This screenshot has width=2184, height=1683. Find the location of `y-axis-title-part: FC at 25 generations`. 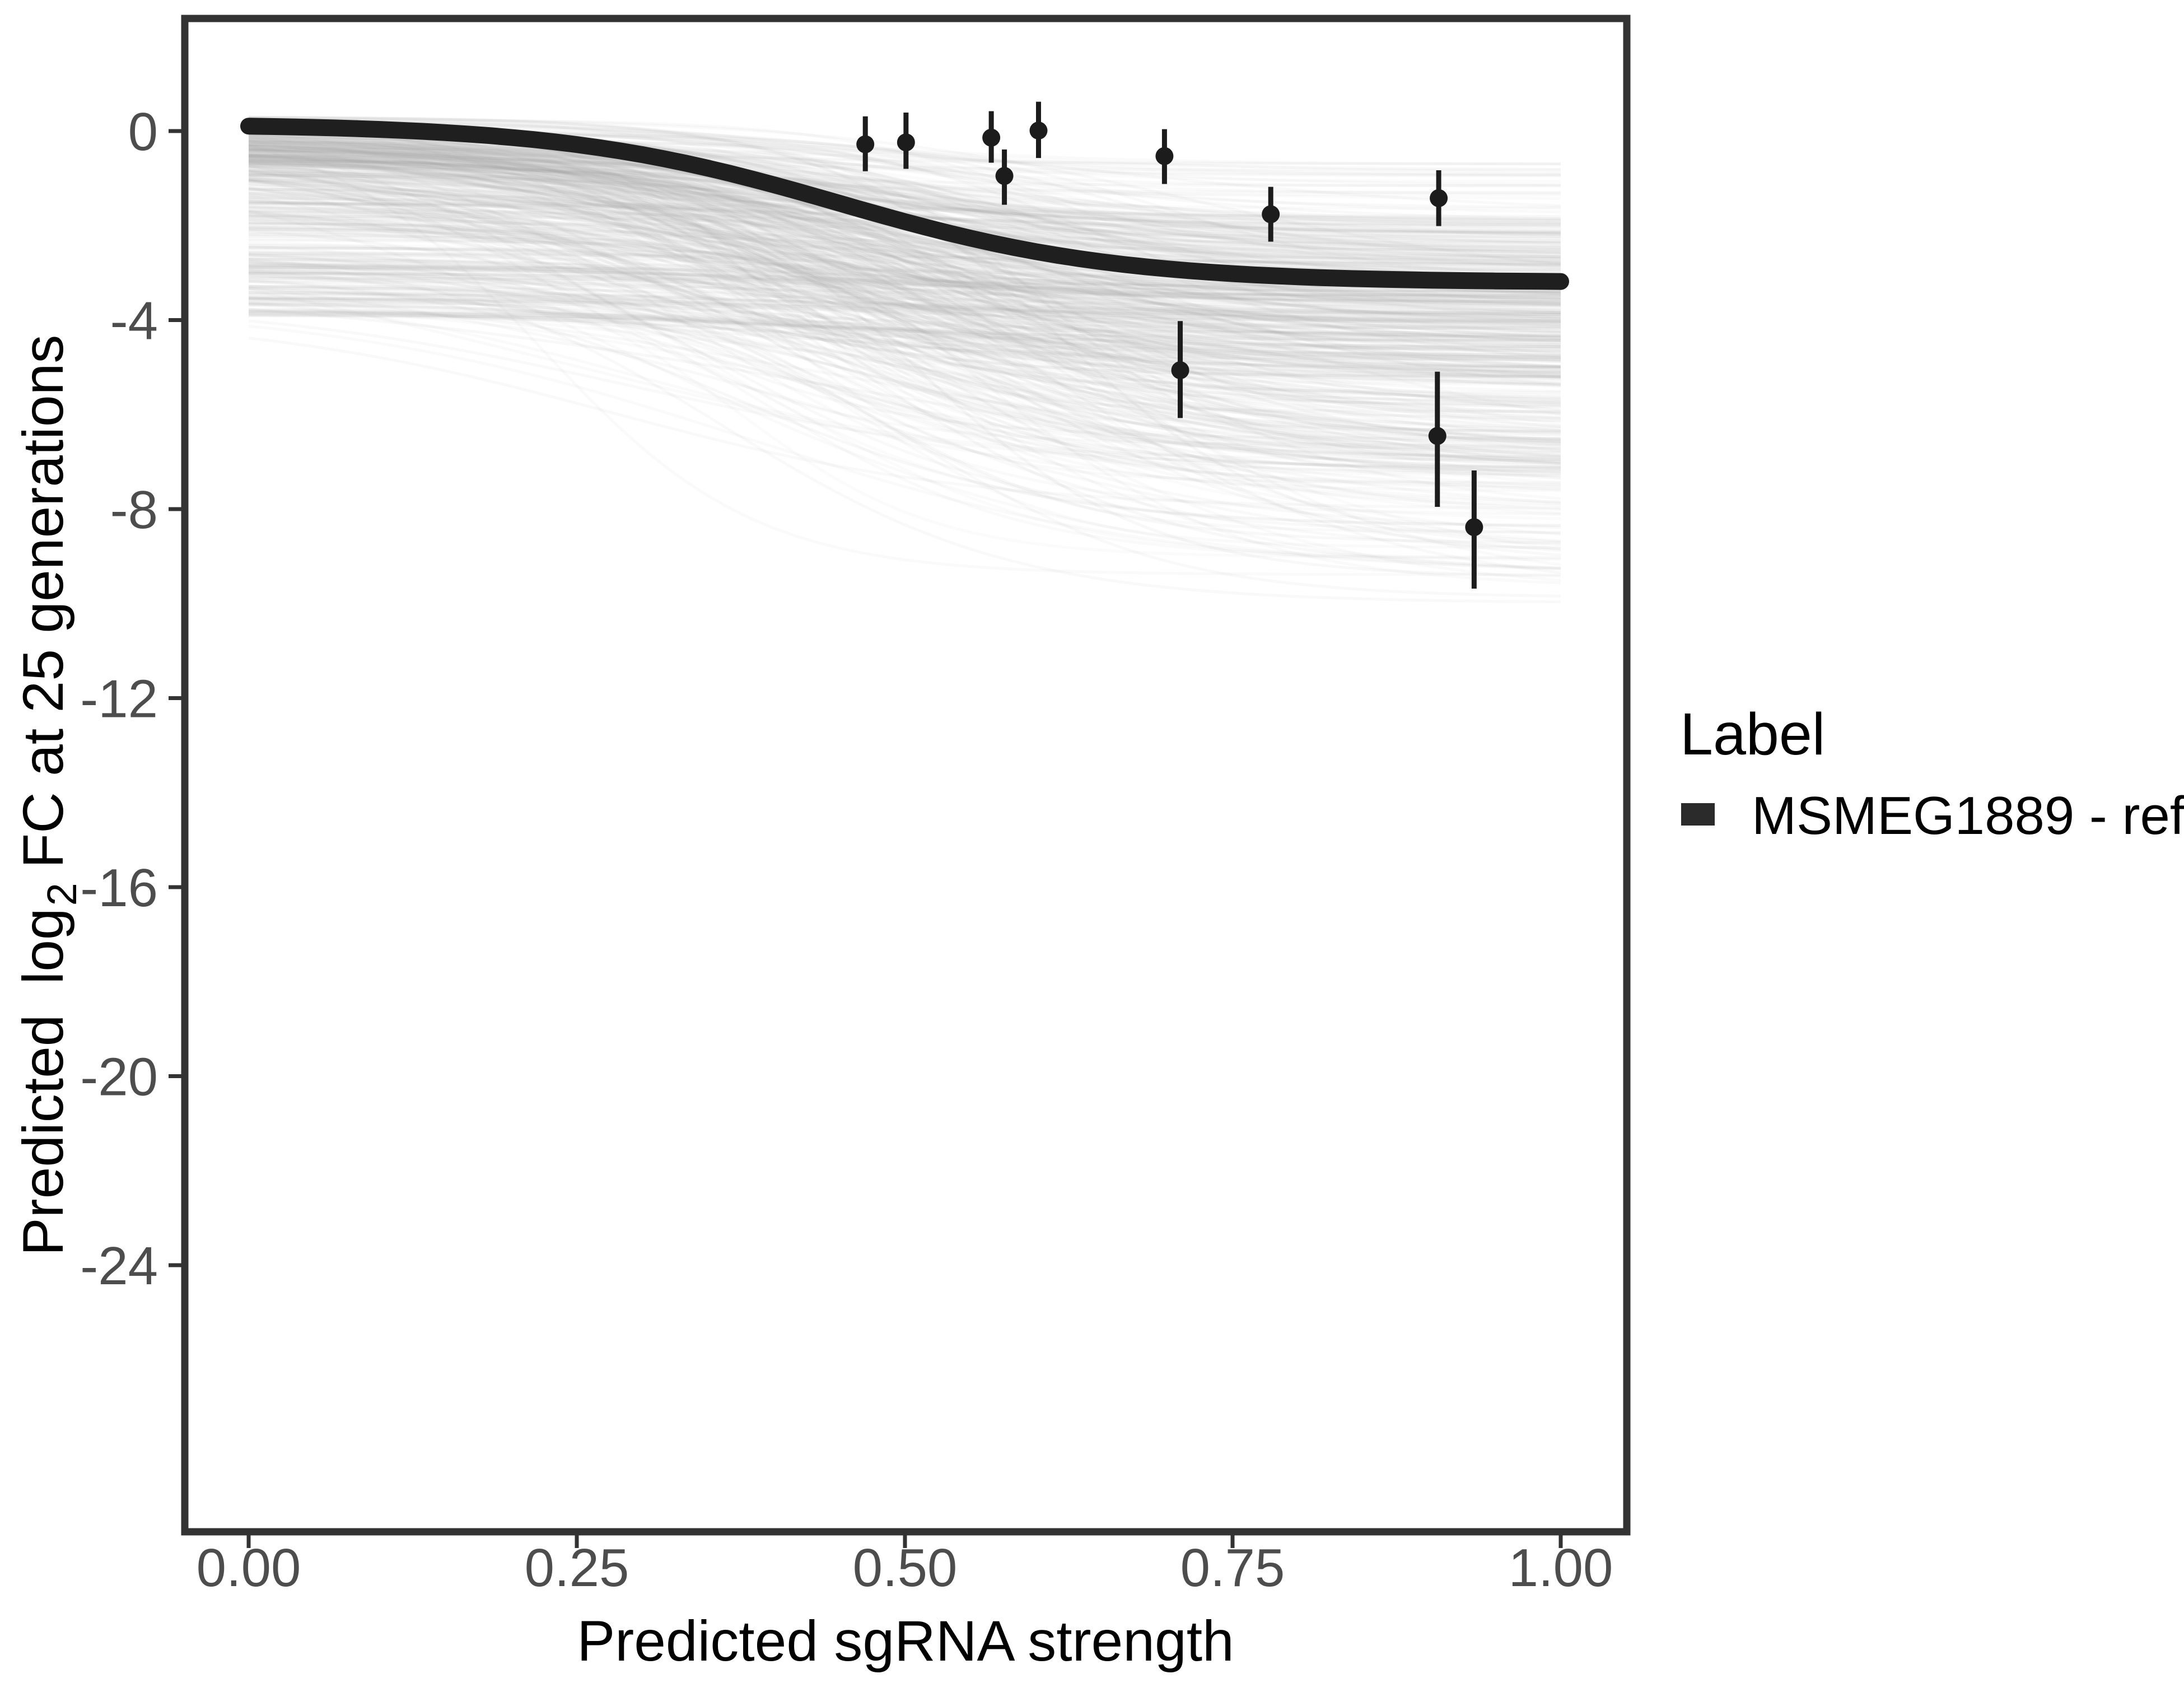

y-axis-title-part: FC at 25 generations is located at coordinates (43, 602).